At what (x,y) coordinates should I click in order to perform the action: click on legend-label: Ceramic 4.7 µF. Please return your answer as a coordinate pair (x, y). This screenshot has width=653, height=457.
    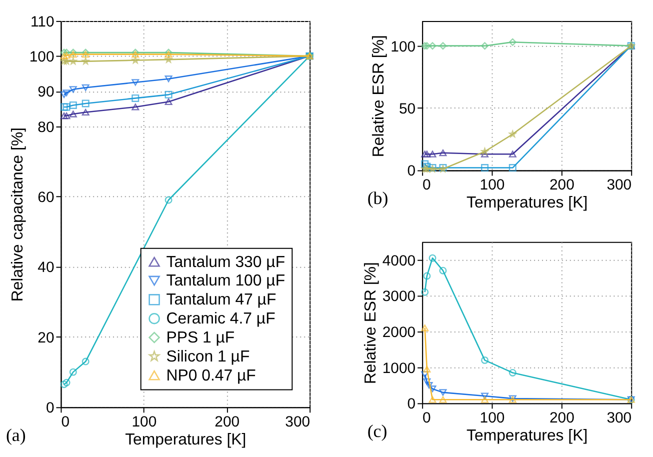
    Looking at the image, I should click on (221, 319).